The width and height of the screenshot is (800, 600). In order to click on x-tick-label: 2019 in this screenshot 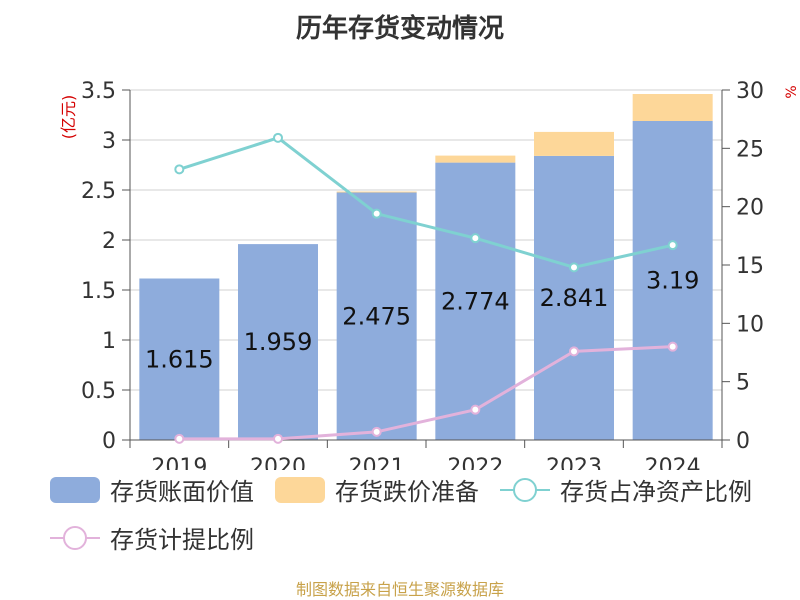, I will do `click(179, 462)`.